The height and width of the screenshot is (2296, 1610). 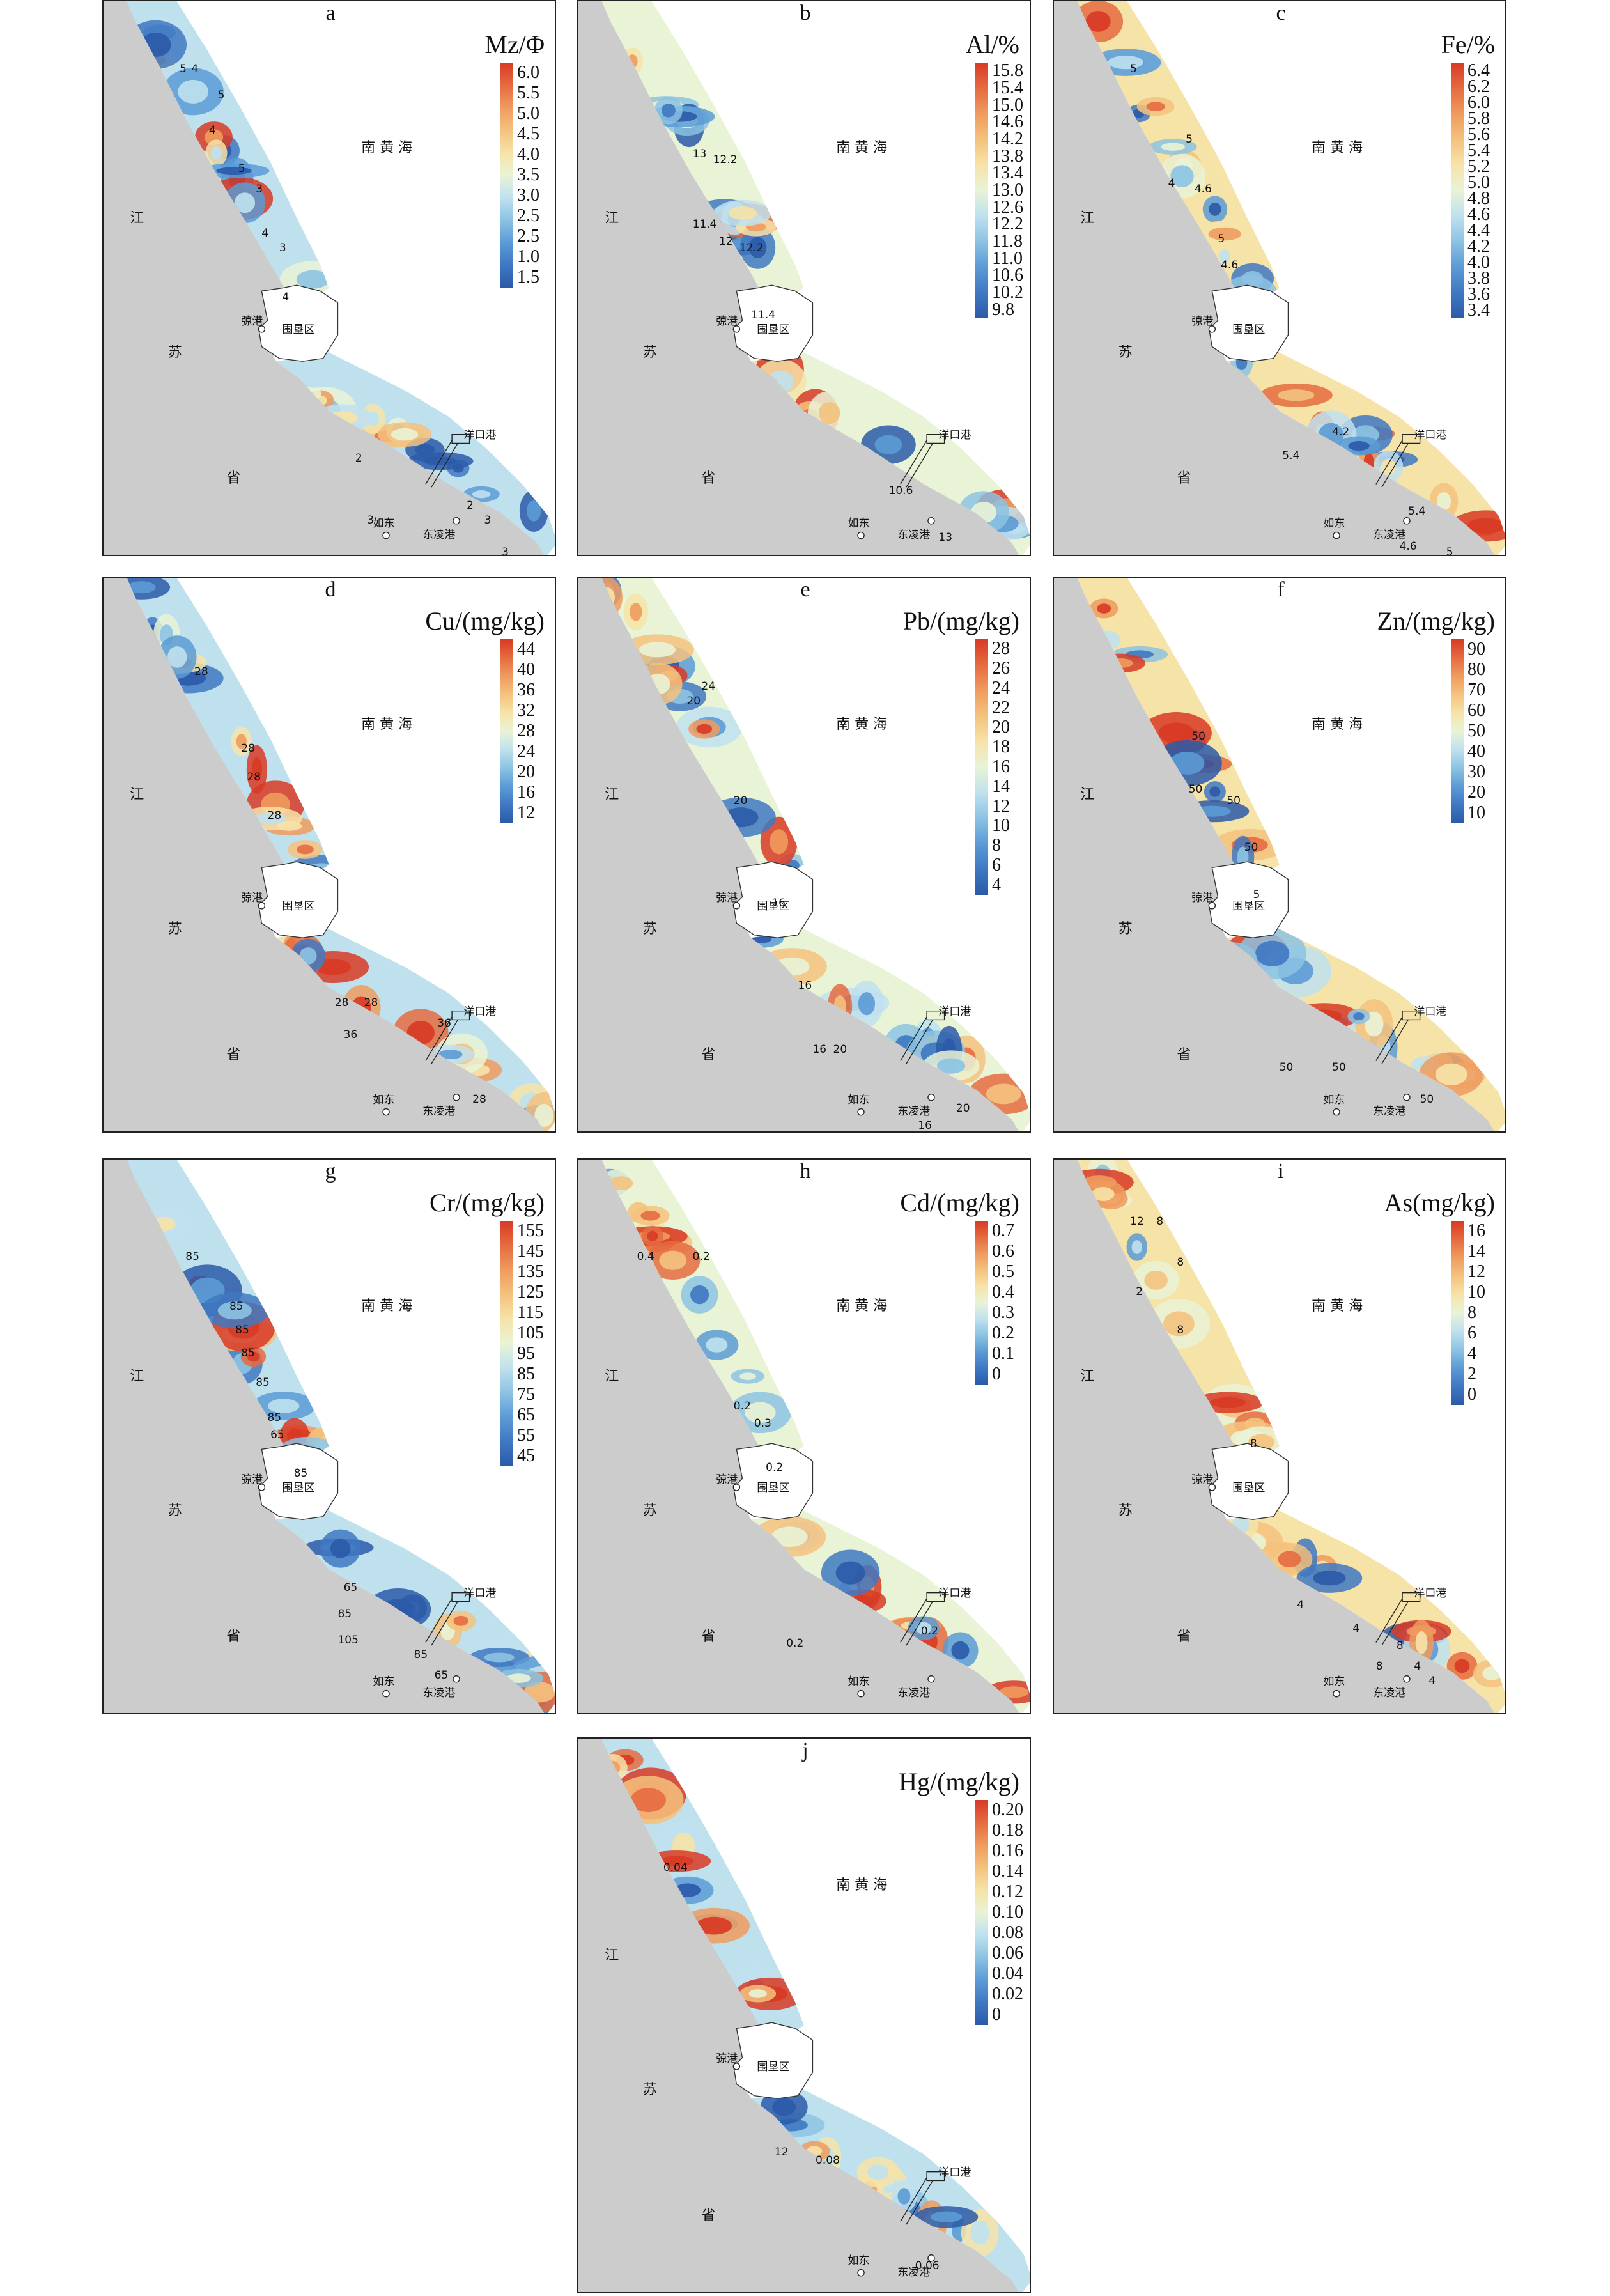 I want to click on contour-value-label: 4, so click(x=195, y=69).